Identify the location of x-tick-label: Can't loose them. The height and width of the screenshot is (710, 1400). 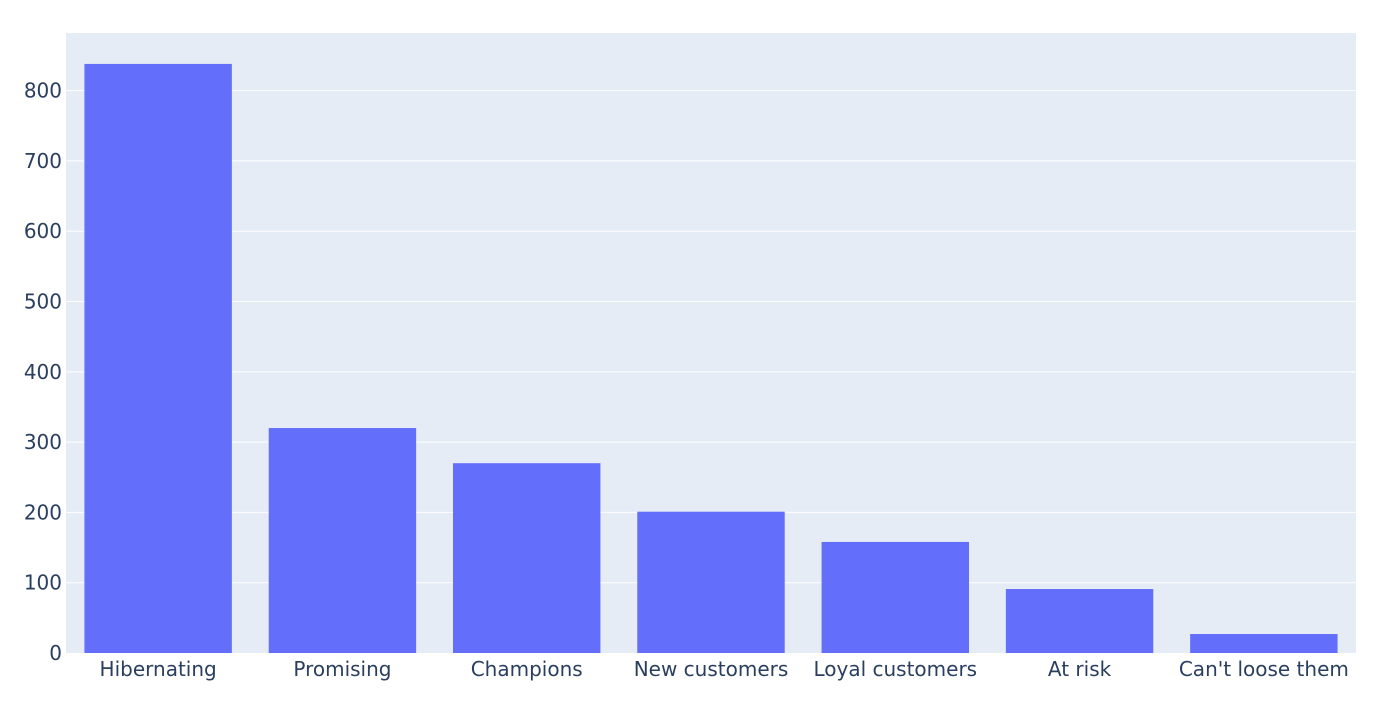
(1264, 669).